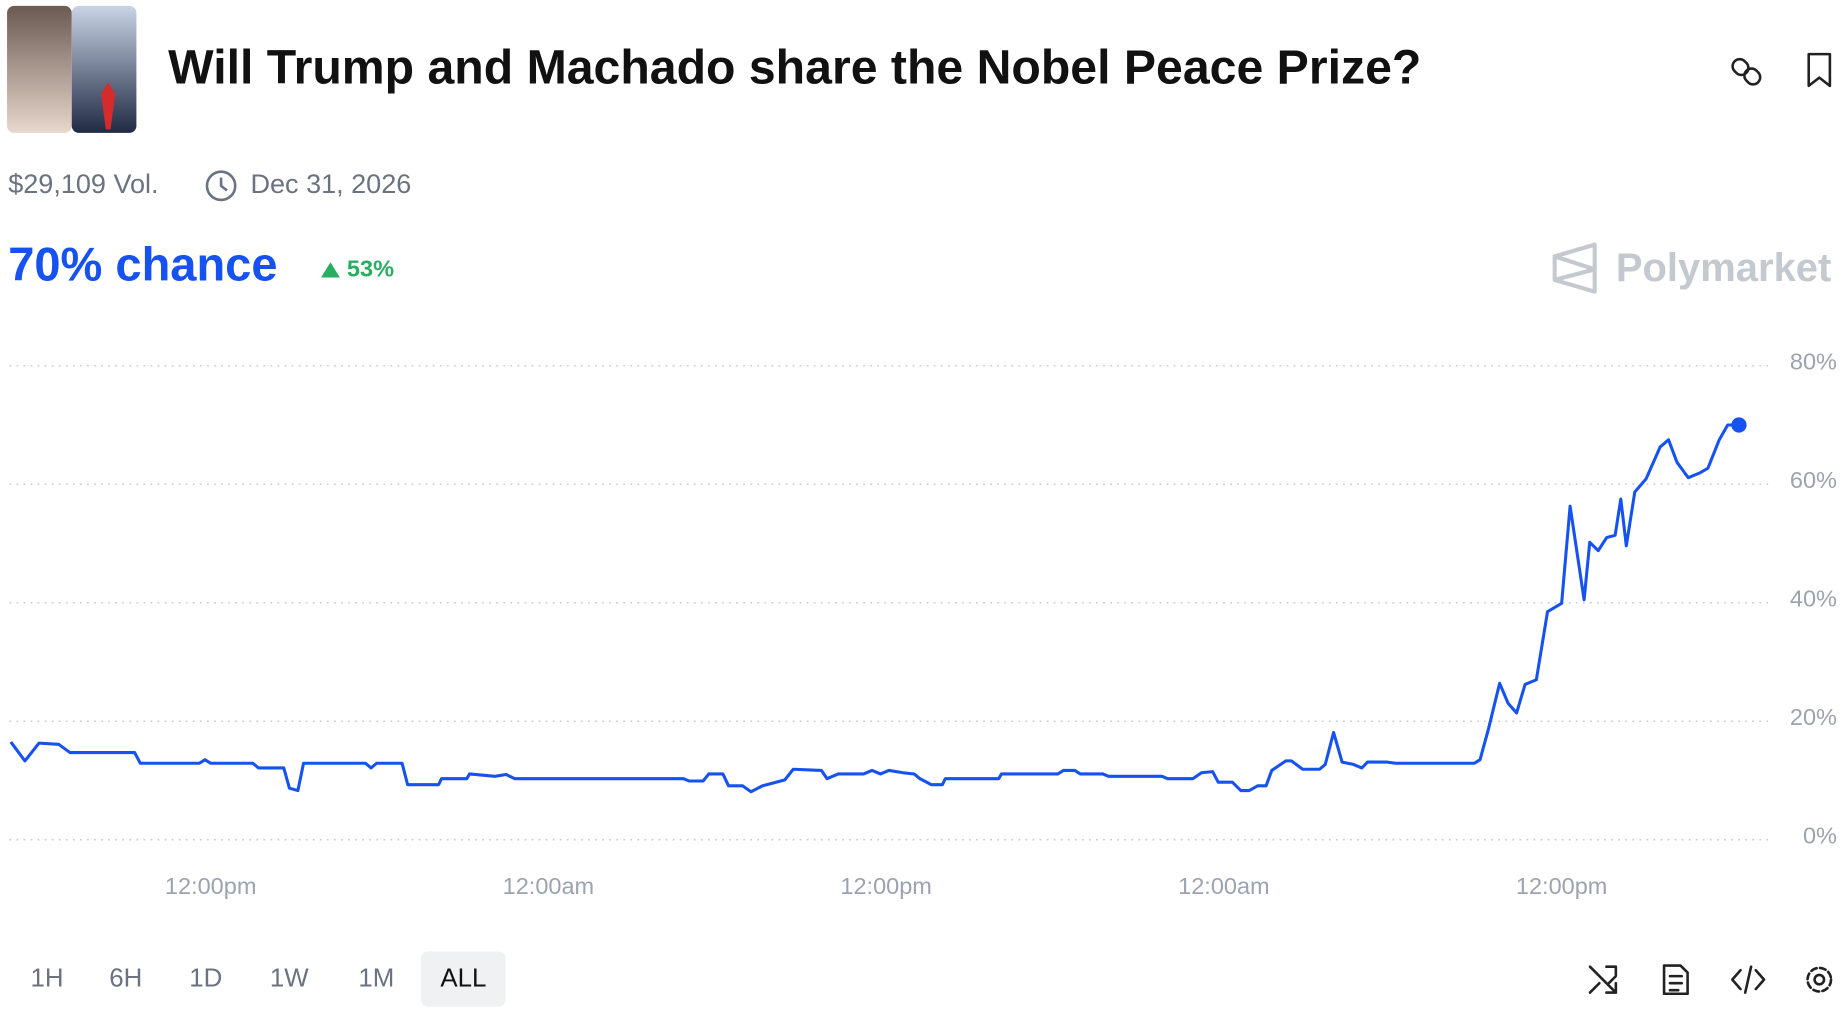  Describe the element at coordinates (72, 69) in the screenshot. I see `market-avatar` at that location.